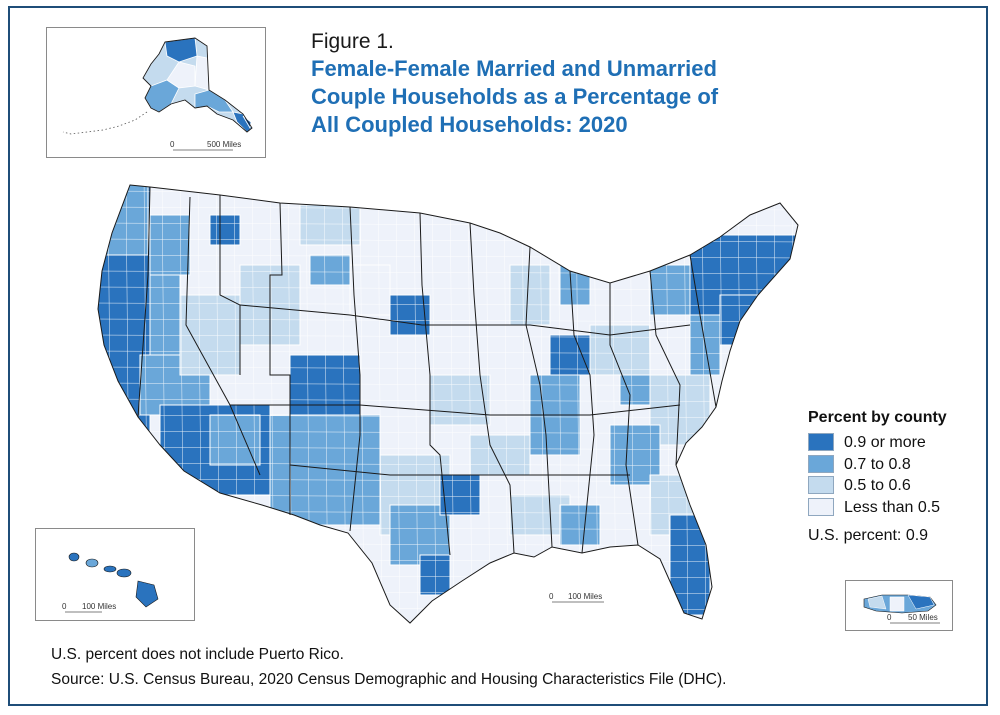 Image resolution: width=1000 pixels, height=715 pixels. I want to click on legend-title: Percent by county, so click(877, 417).